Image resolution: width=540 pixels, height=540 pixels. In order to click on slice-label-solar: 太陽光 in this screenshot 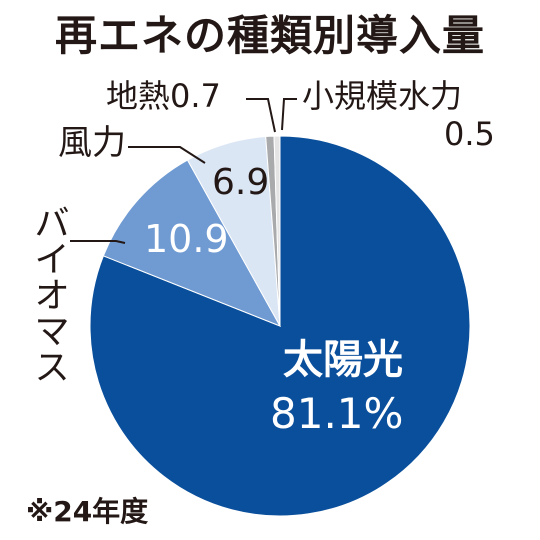, I will do `click(343, 360)`.